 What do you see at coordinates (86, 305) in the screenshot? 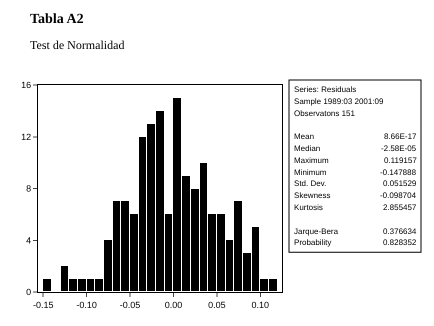
I see `x-tick-label: -0.10` at bounding box center [86, 305].